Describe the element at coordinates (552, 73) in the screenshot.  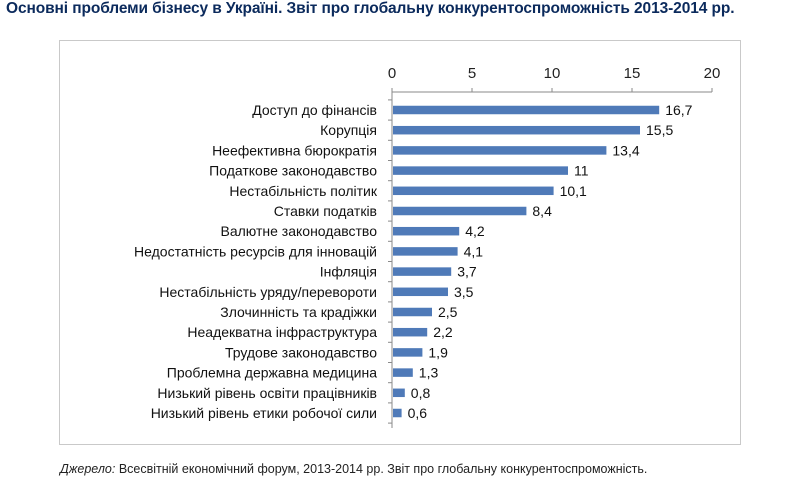
I see `x-tick-label: 10` at that location.